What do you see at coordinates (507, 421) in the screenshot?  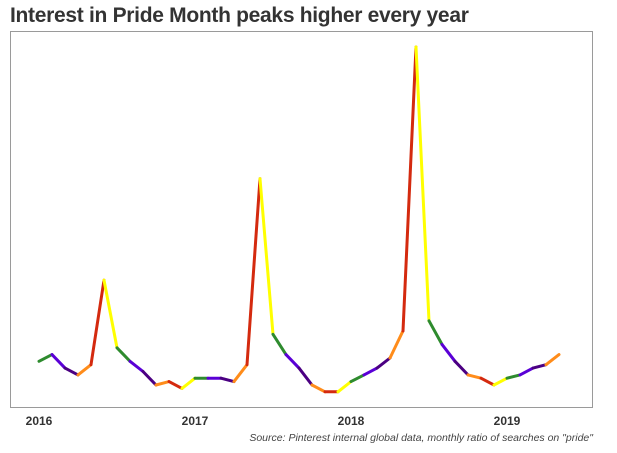 I see `x-tick-label: 2019` at bounding box center [507, 421].